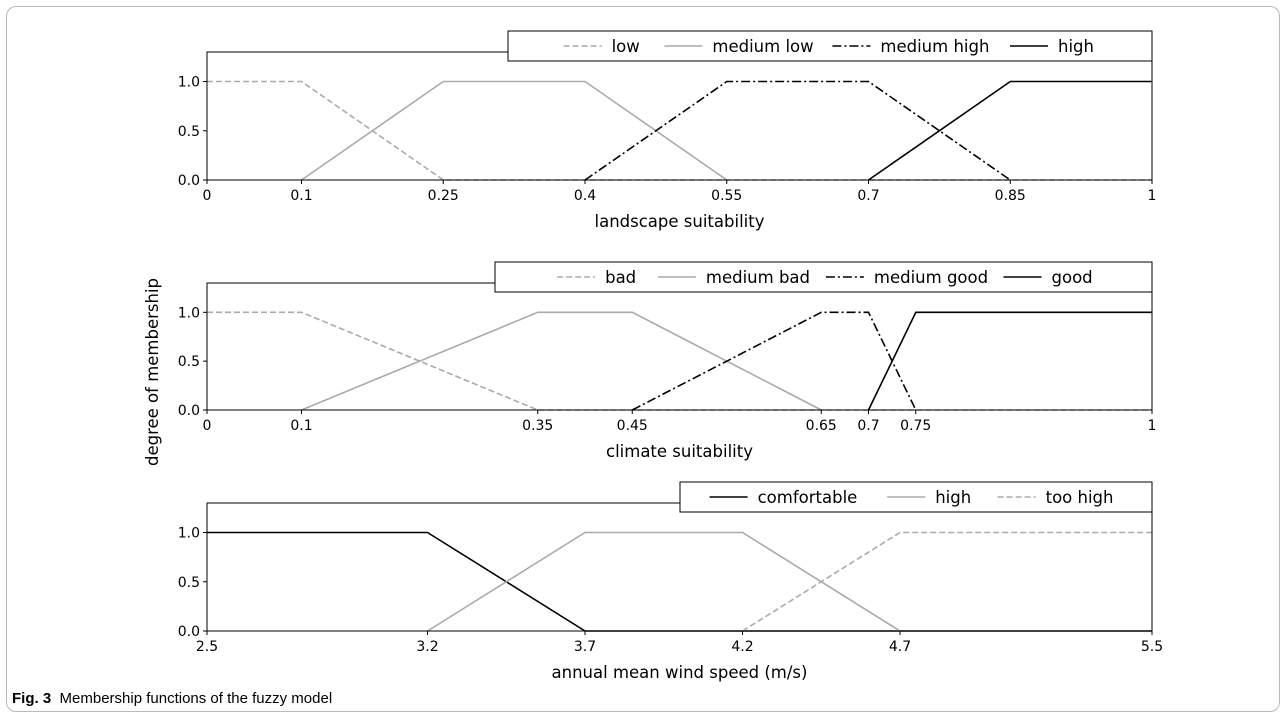  Describe the element at coordinates (1010, 196) in the screenshot. I see `x-tick-label: 0.85` at that location.